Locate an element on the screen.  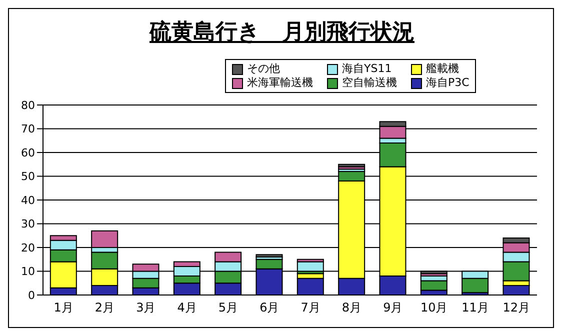
chart-title: 硫黄島行き 月別飛行状況 is located at coordinates (282, 33).